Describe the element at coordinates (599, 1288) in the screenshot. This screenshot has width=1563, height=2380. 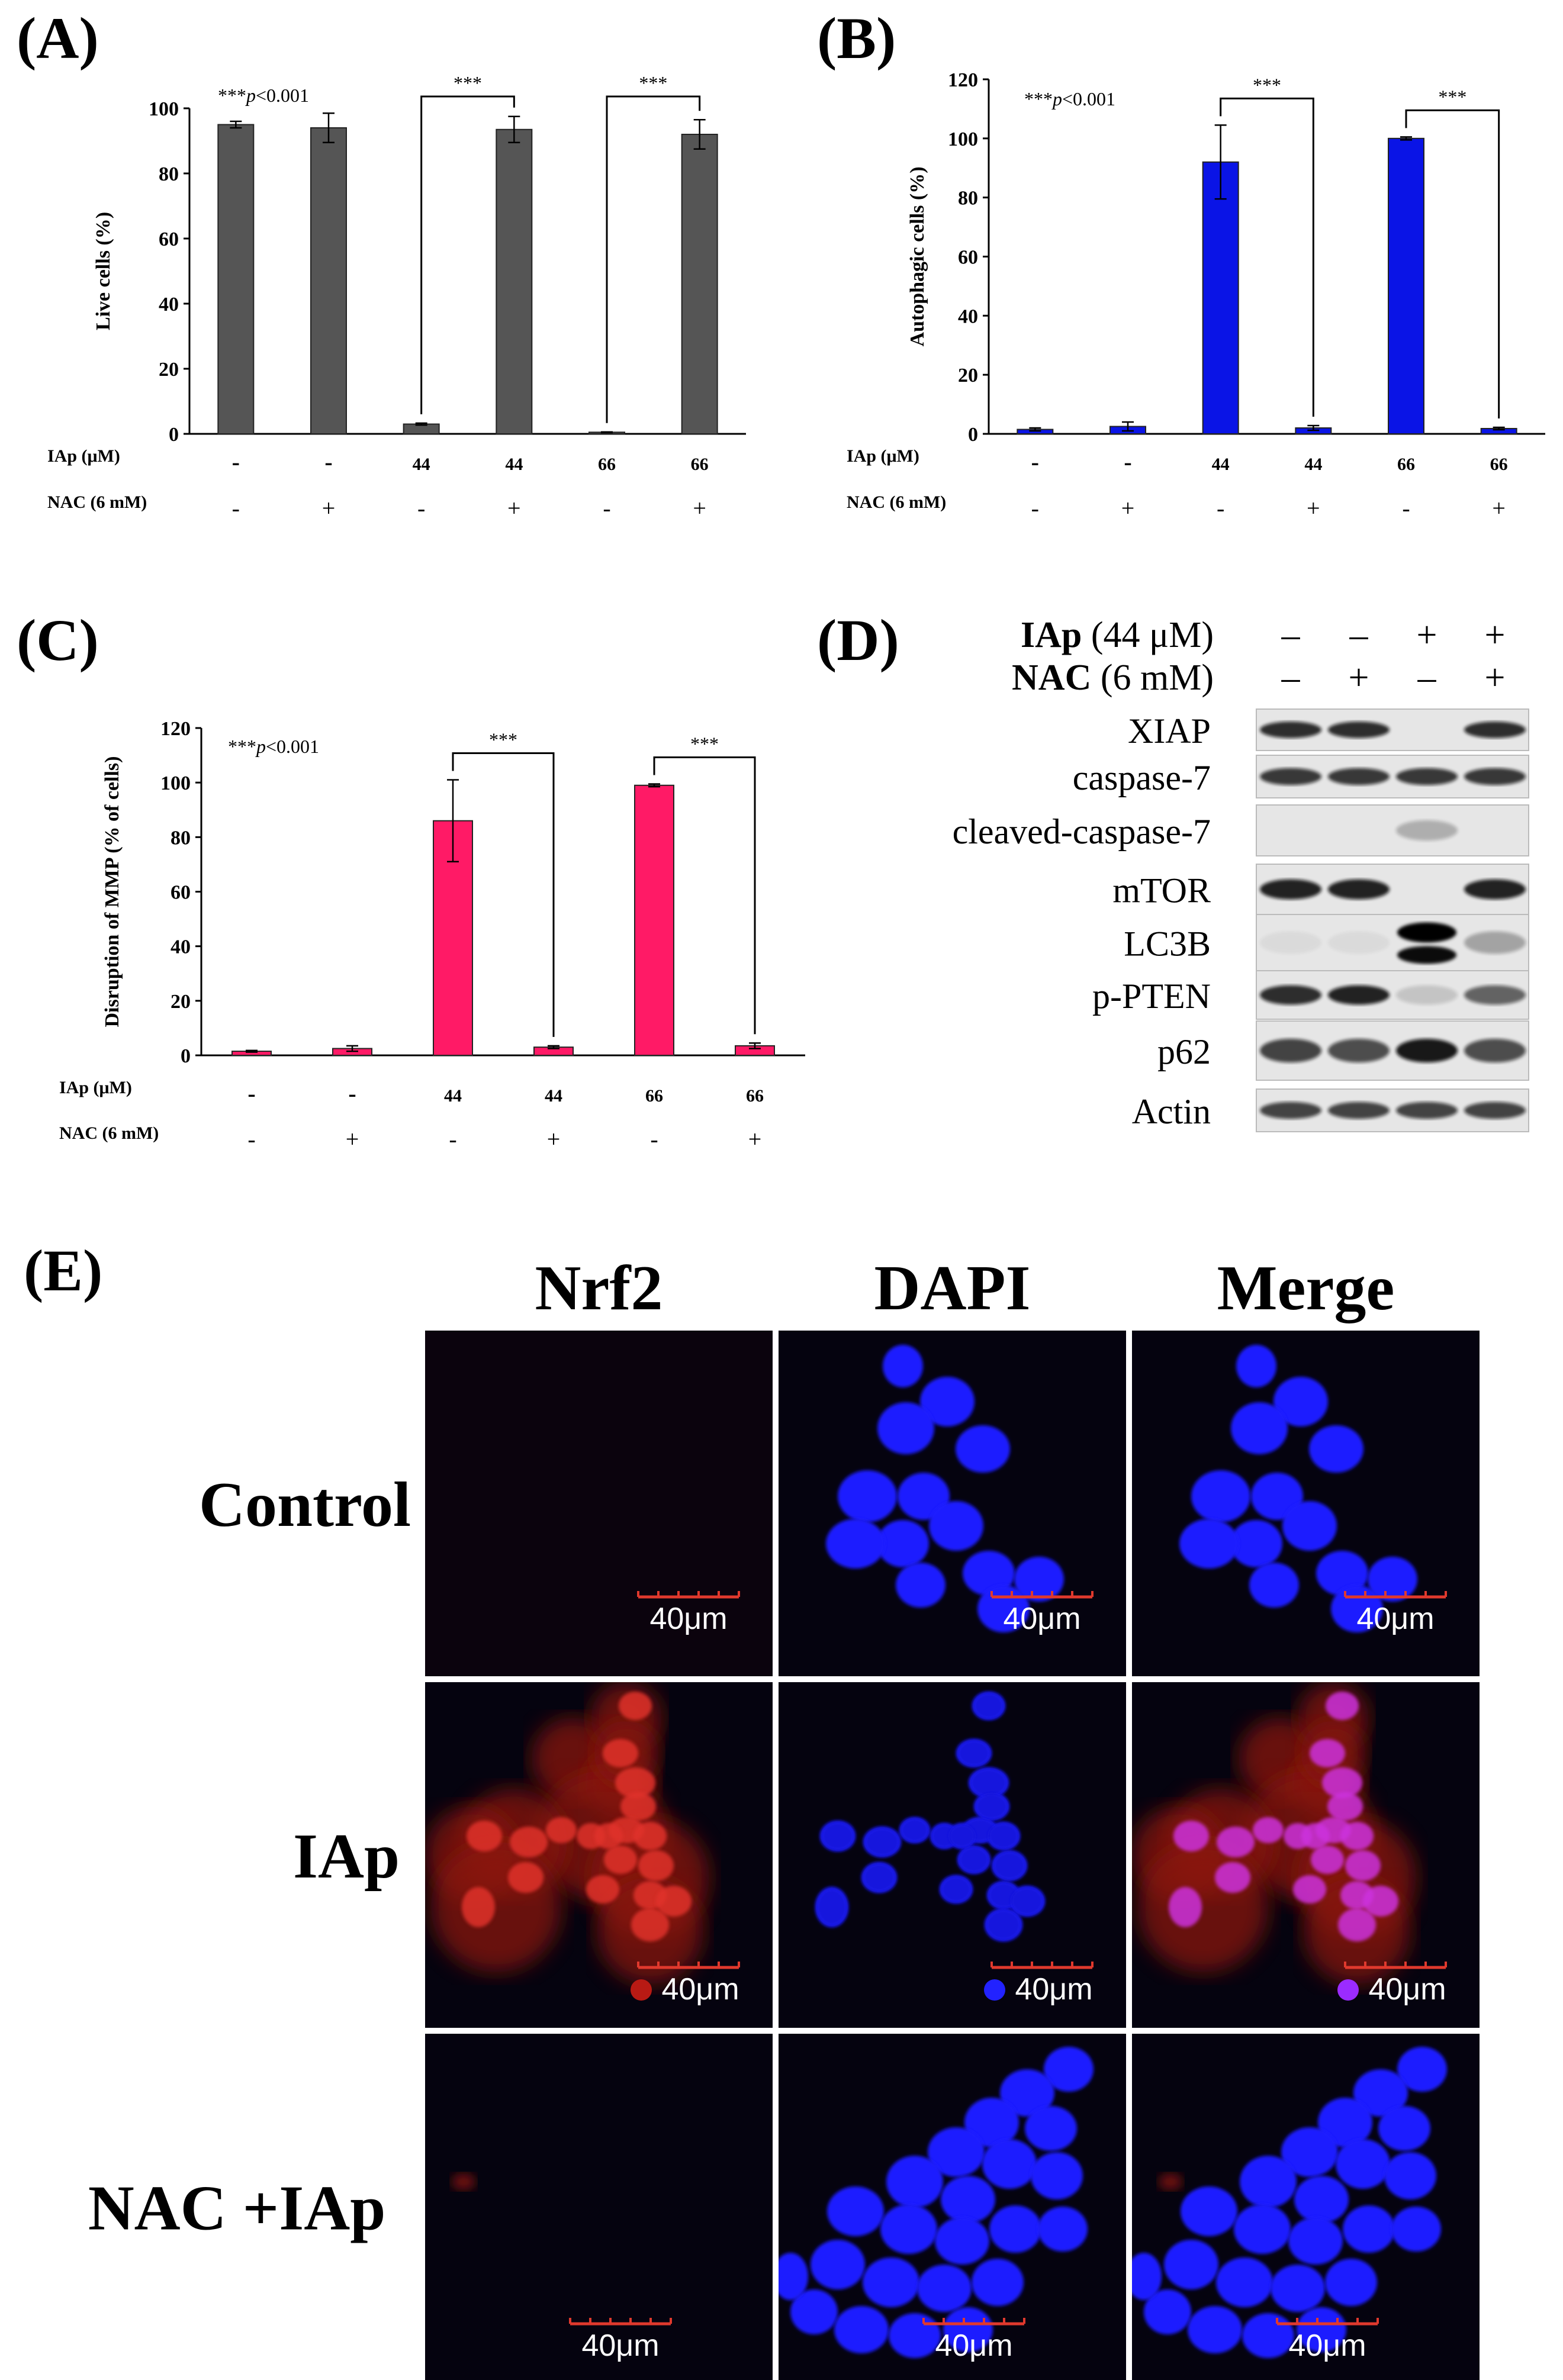
I see `column-header: Nrf2` at that location.